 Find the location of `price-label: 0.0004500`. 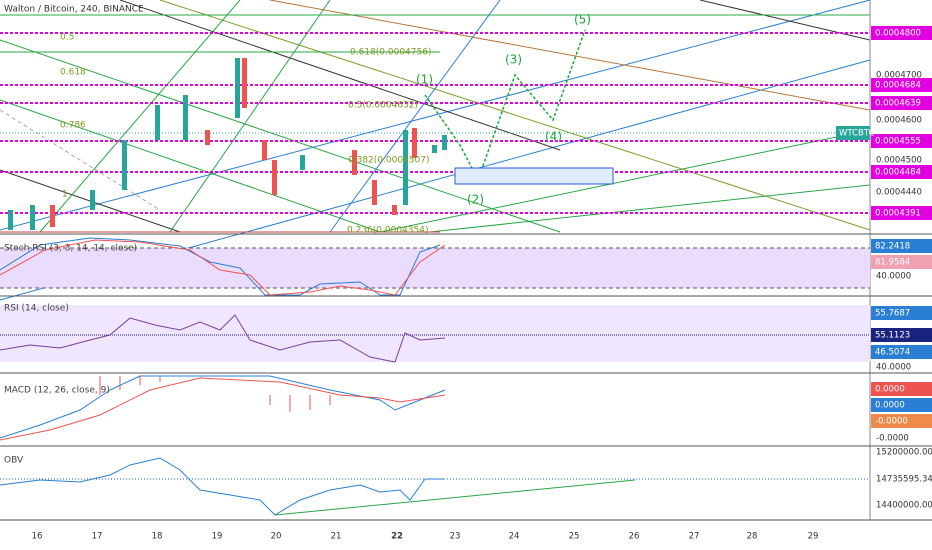

price-label: 0.0004500 is located at coordinates (899, 161).